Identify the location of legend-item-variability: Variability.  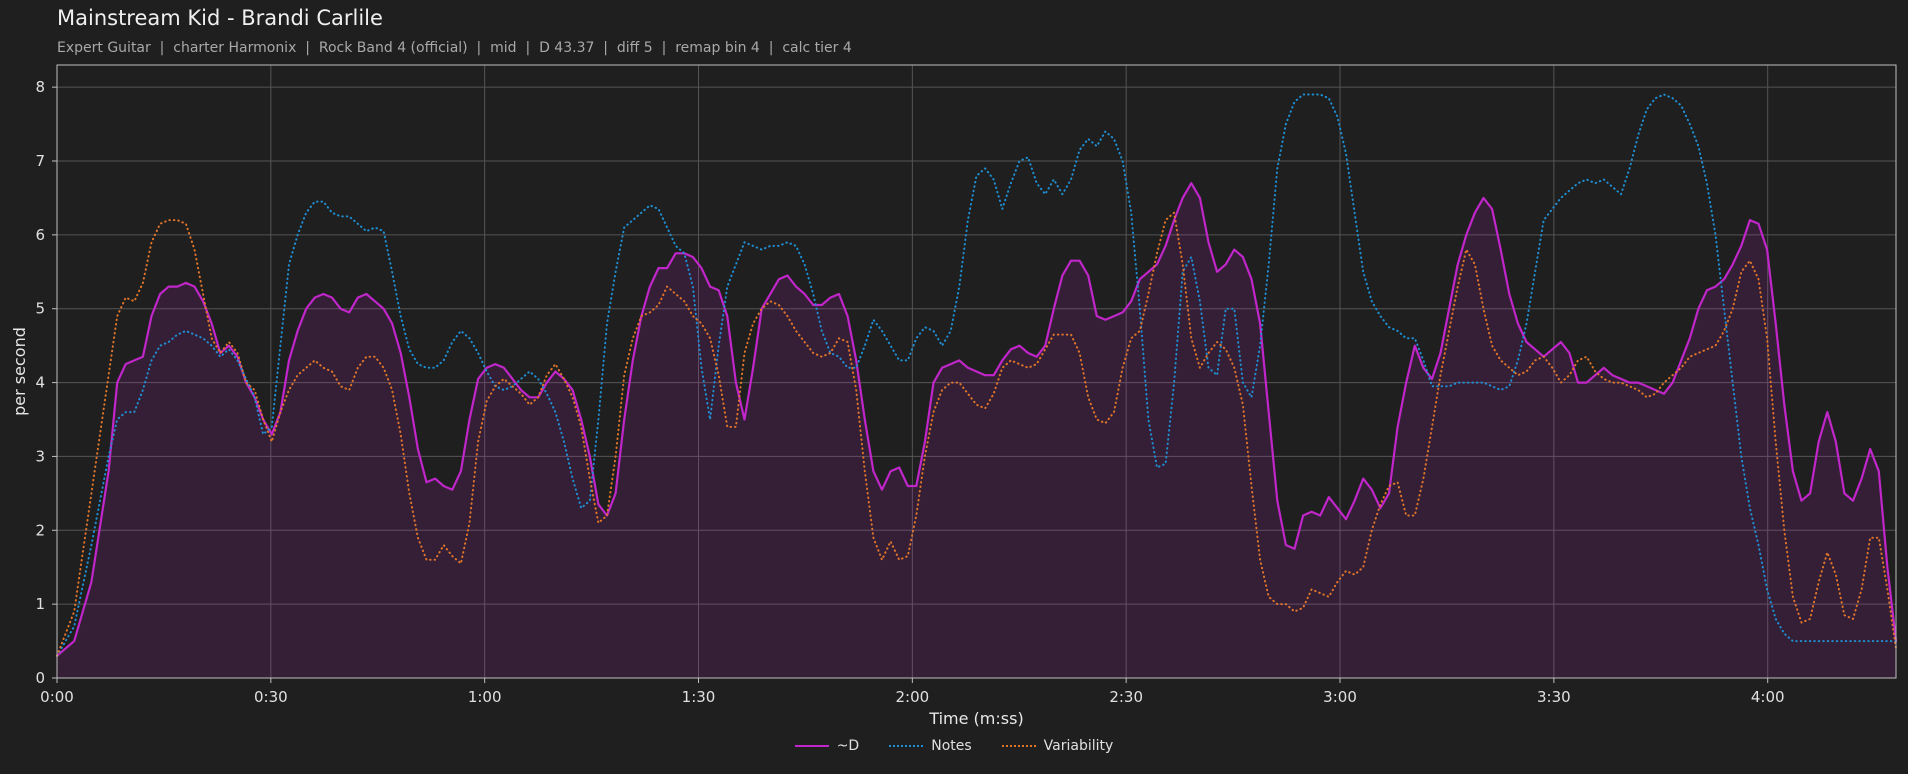
(1057, 746).